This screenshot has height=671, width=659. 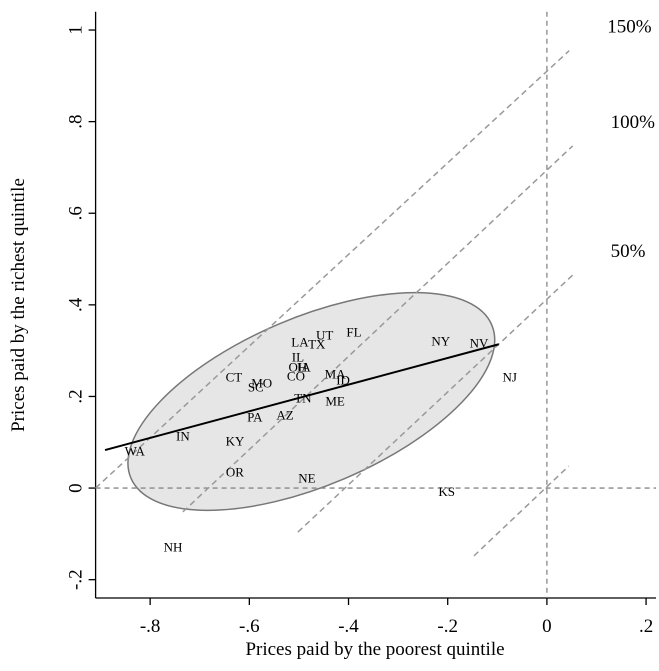 What do you see at coordinates (335, 401) in the screenshot?
I see `point-label: ME` at bounding box center [335, 401].